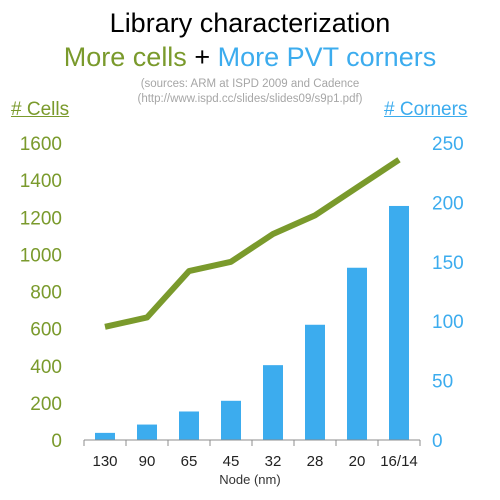  I want to click on y-left-tick-label: 1000, so click(41, 255).